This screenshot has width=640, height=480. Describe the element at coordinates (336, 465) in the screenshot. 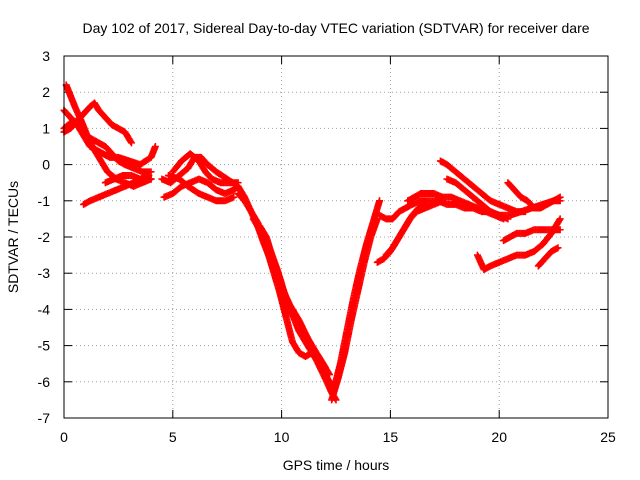

I see `x-axis-label: GPS time / hours` at that location.